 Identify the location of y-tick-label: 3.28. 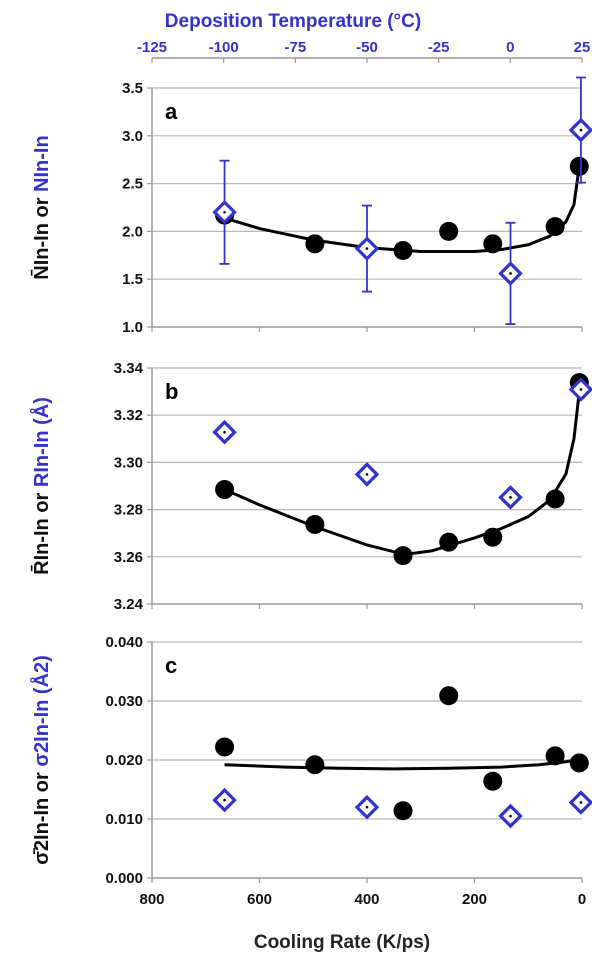
(128, 510).